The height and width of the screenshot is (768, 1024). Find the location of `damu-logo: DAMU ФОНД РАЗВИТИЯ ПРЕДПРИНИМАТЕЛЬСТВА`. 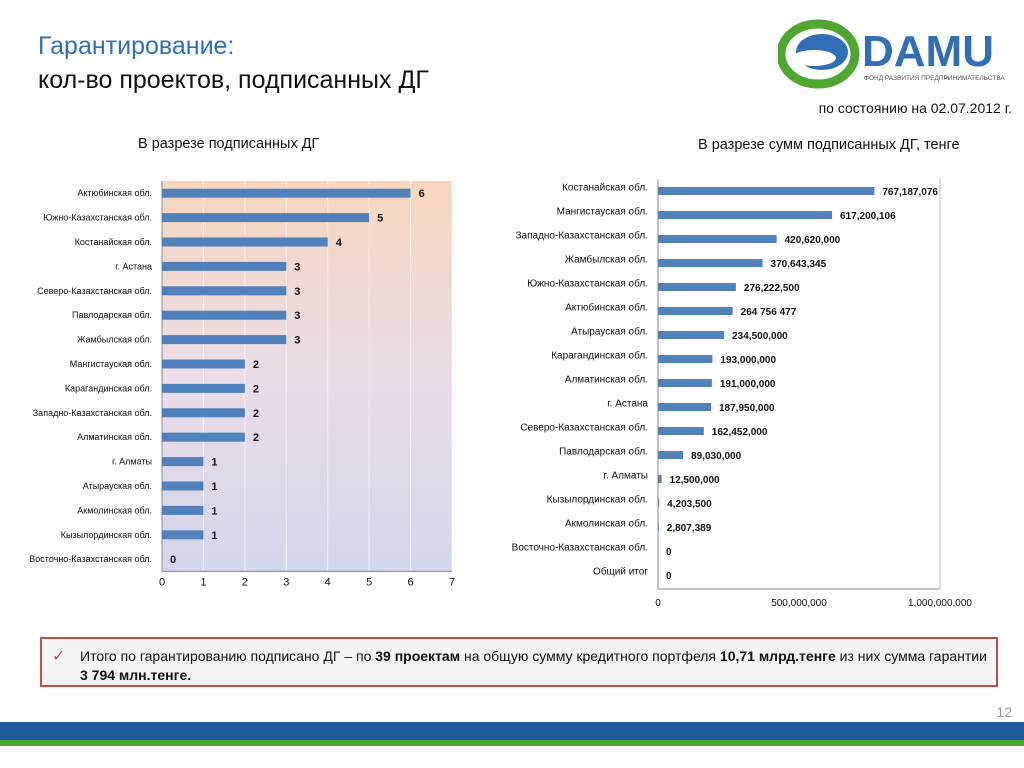

damu-logo: DAMU ФОНД РАЗВИТИЯ ПРЕДПРИНИМАТЕЛЬСТВА is located at coordinates (891, 54).